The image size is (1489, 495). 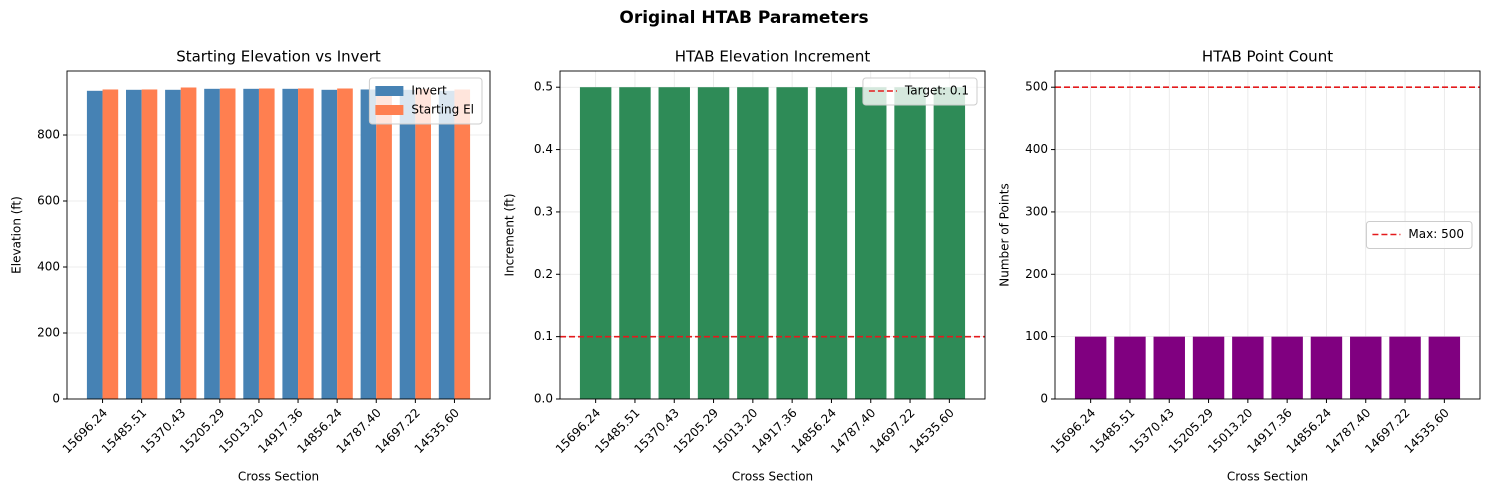 I want to click on legend: Invert Starting El, so click(x=425, y=101).